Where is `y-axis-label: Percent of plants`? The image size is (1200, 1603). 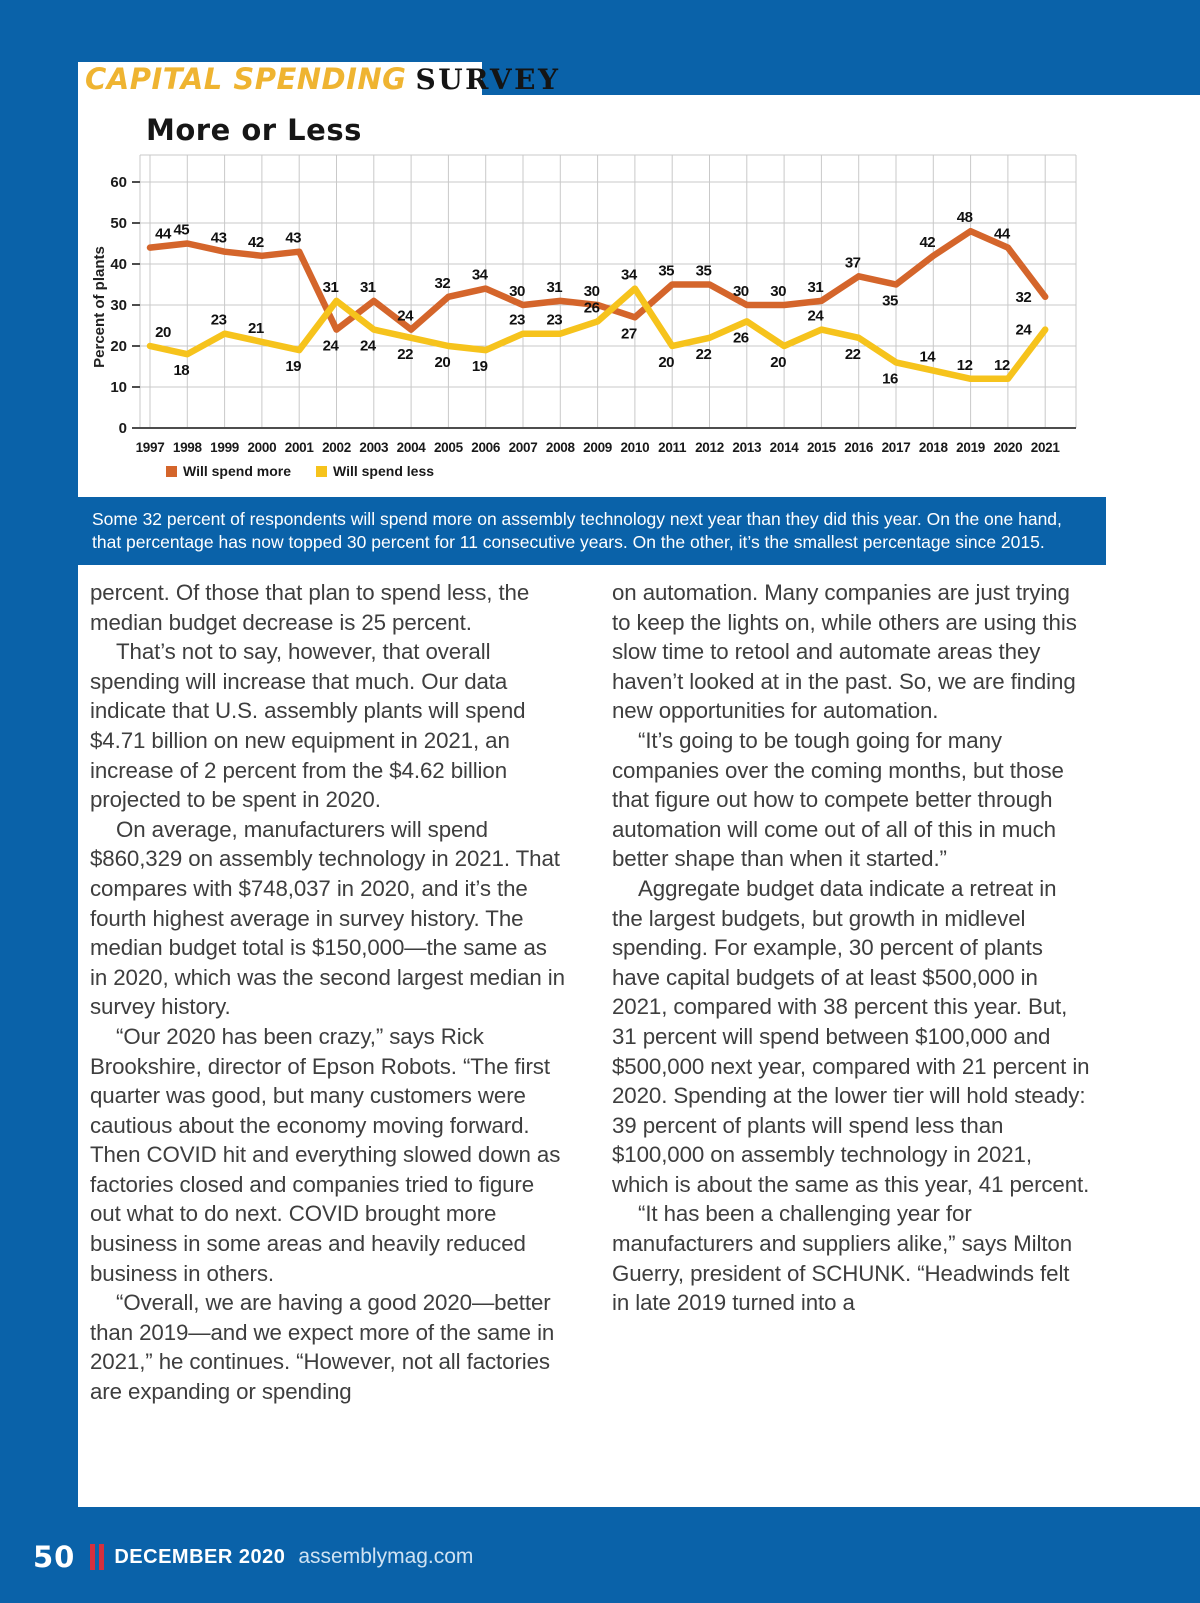 y-axis-label: Percent of plants is located at coordinates (99, 307).